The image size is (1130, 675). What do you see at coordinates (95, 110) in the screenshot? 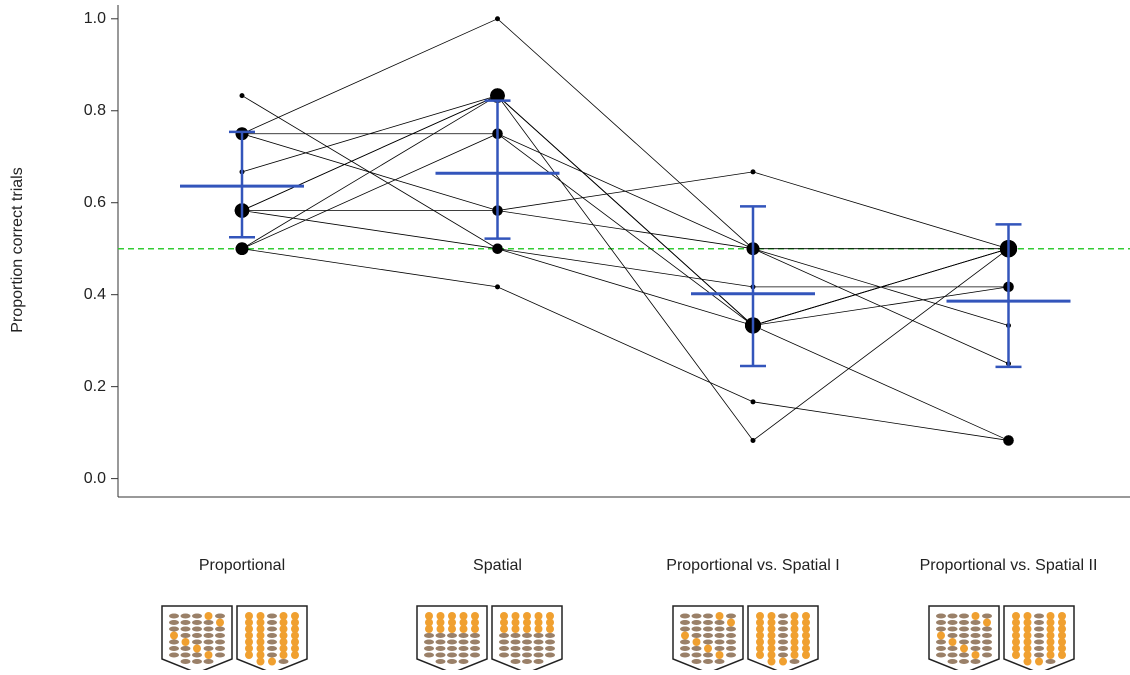
I see `y-tick-label: 0.8` at bounding box center [95, 110].